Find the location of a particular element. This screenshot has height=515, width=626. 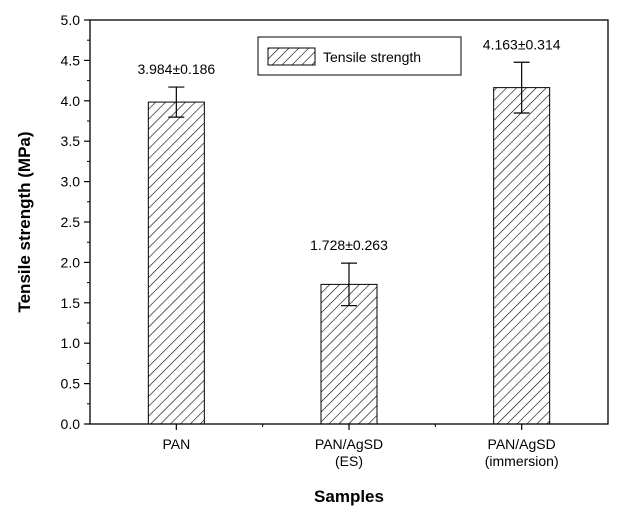

y-tick-label: 4.5 is located at coordinates (71, 60).